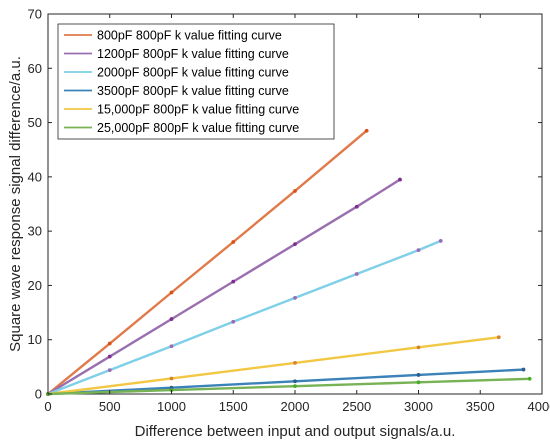 The width and height of the screenshot is (550, 445). I want to click on x-tick-label: 3000, so click(418, 406).